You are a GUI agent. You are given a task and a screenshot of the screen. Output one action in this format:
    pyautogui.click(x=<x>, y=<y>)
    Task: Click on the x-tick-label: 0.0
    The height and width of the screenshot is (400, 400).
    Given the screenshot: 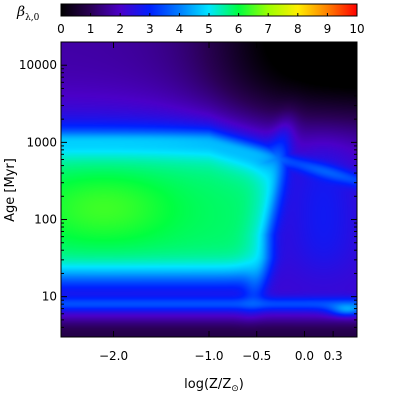 What is the action you would take?
    pyautogui.click(x=304, y=356)
    